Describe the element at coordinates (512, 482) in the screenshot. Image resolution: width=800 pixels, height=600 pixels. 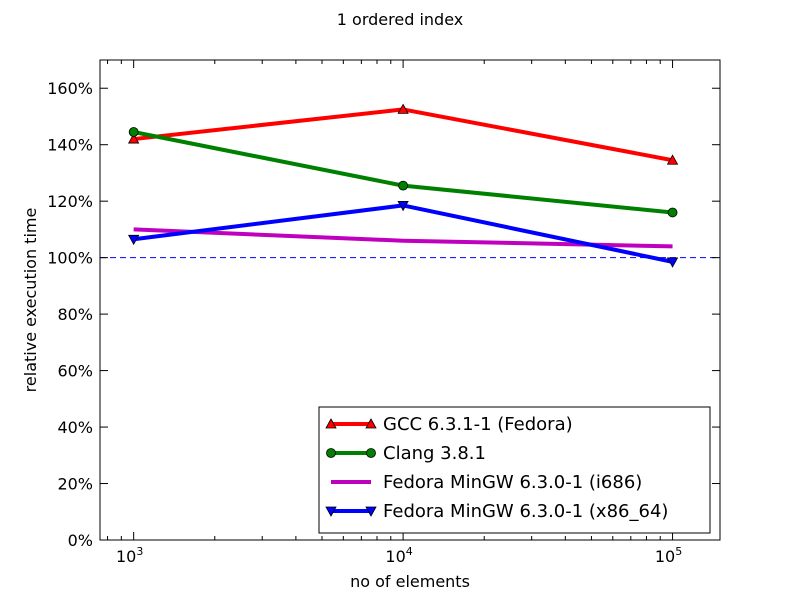
I see `legend-label: Fedora MinGW 6.3.0-1 (i686)` at that location.